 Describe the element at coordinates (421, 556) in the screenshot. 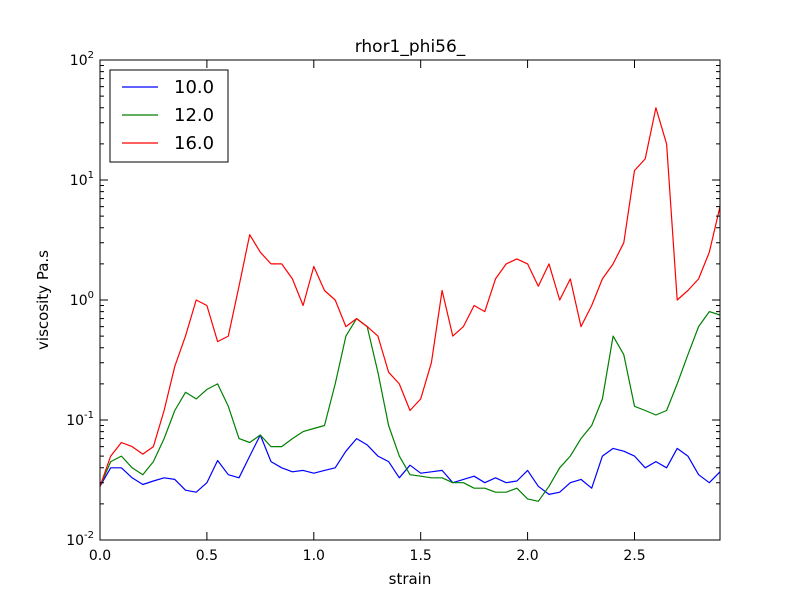

I see `x-tick-label: 1.5` at that location.